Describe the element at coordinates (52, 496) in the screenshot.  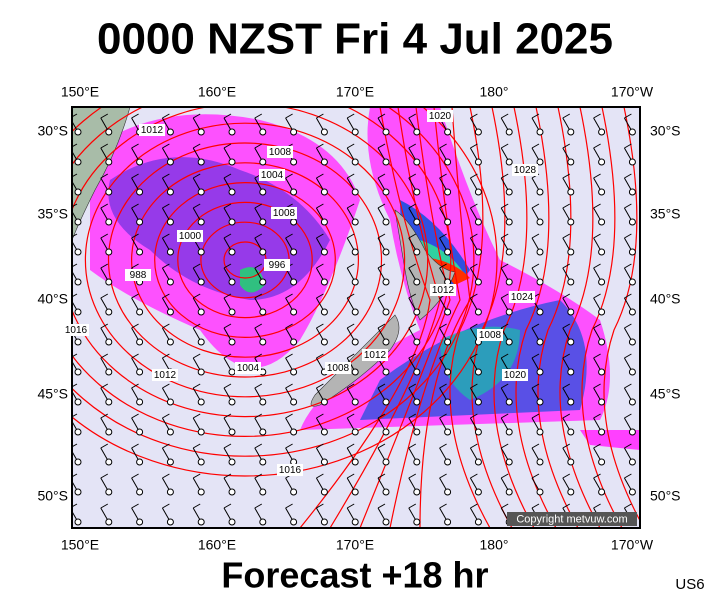
I see `lat-label-left: 50°S` at that location.